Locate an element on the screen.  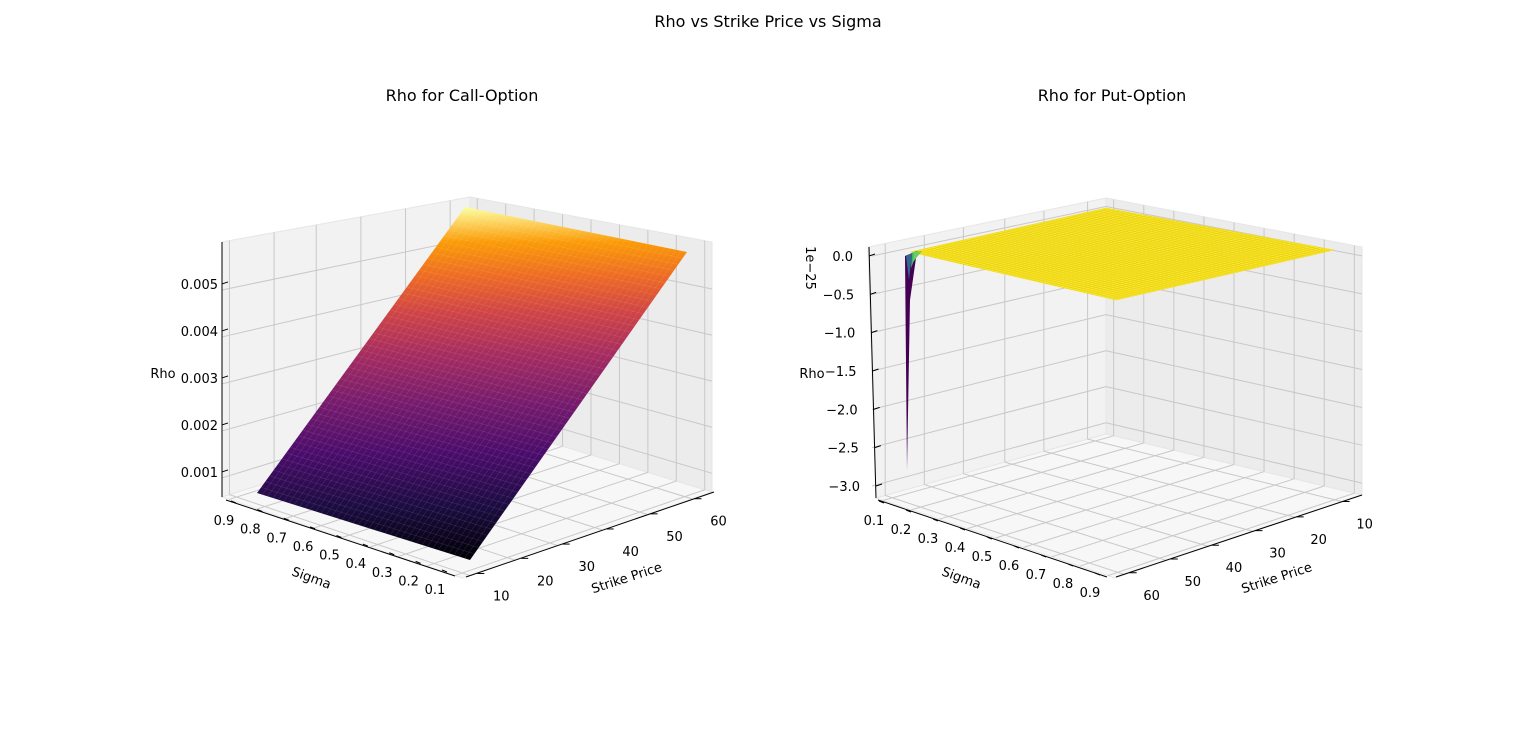
call-strike-tick-label: 40 is located at coordinates (630, 552).